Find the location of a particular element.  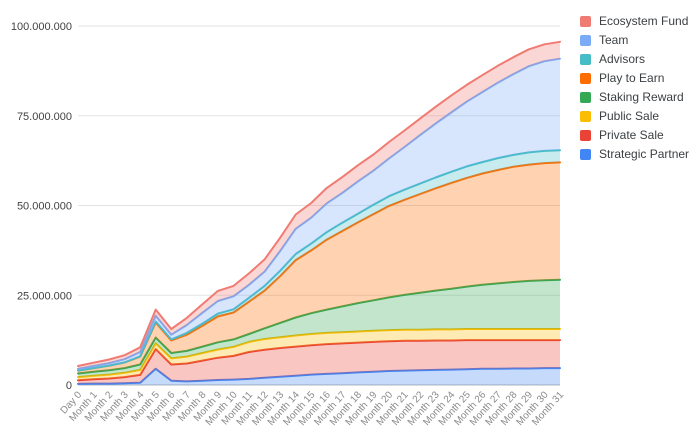

legend-item-public-sale: Public Sale is located at coordinates (634, 116).